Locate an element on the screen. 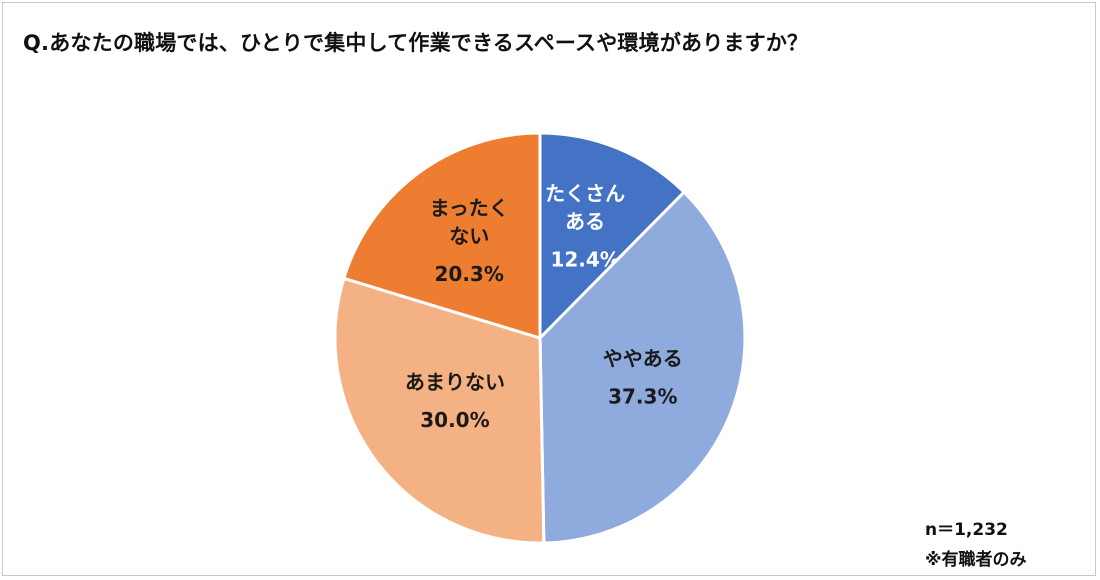  slice-category-label: ない is located at coordinates (469, 236).